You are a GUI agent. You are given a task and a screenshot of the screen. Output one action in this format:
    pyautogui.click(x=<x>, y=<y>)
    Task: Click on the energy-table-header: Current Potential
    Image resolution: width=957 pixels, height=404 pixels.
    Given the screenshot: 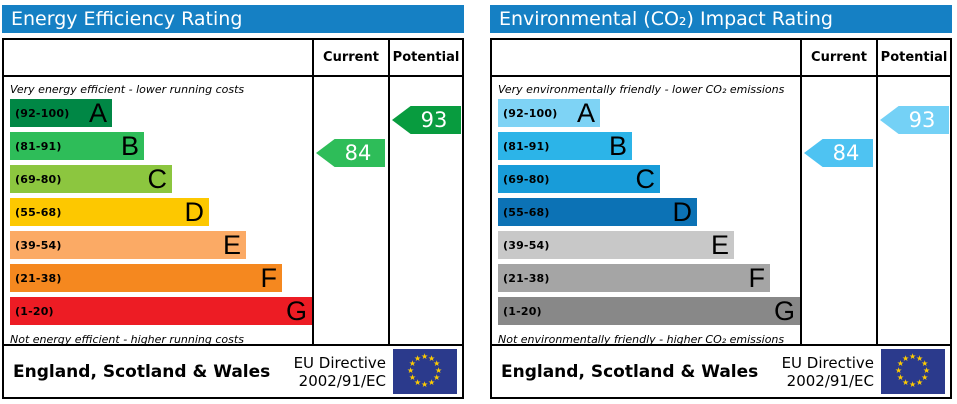 What is the action you would take?
    pyautogui.click(x=233, y=58)
    